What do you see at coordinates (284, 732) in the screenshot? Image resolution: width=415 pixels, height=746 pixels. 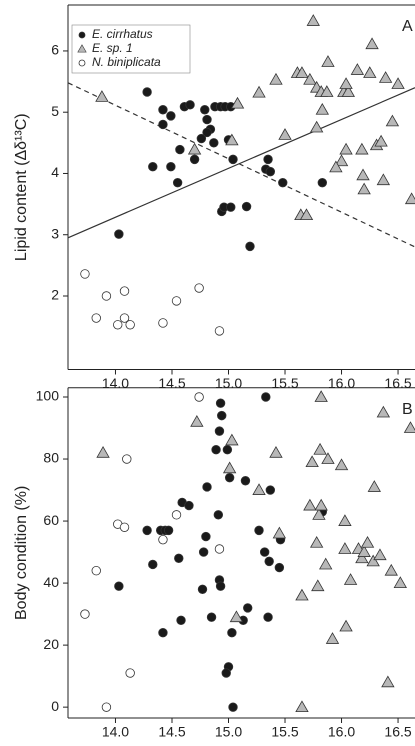 I see `x-tick-label: 15.5` at bounding box center [284, 732].